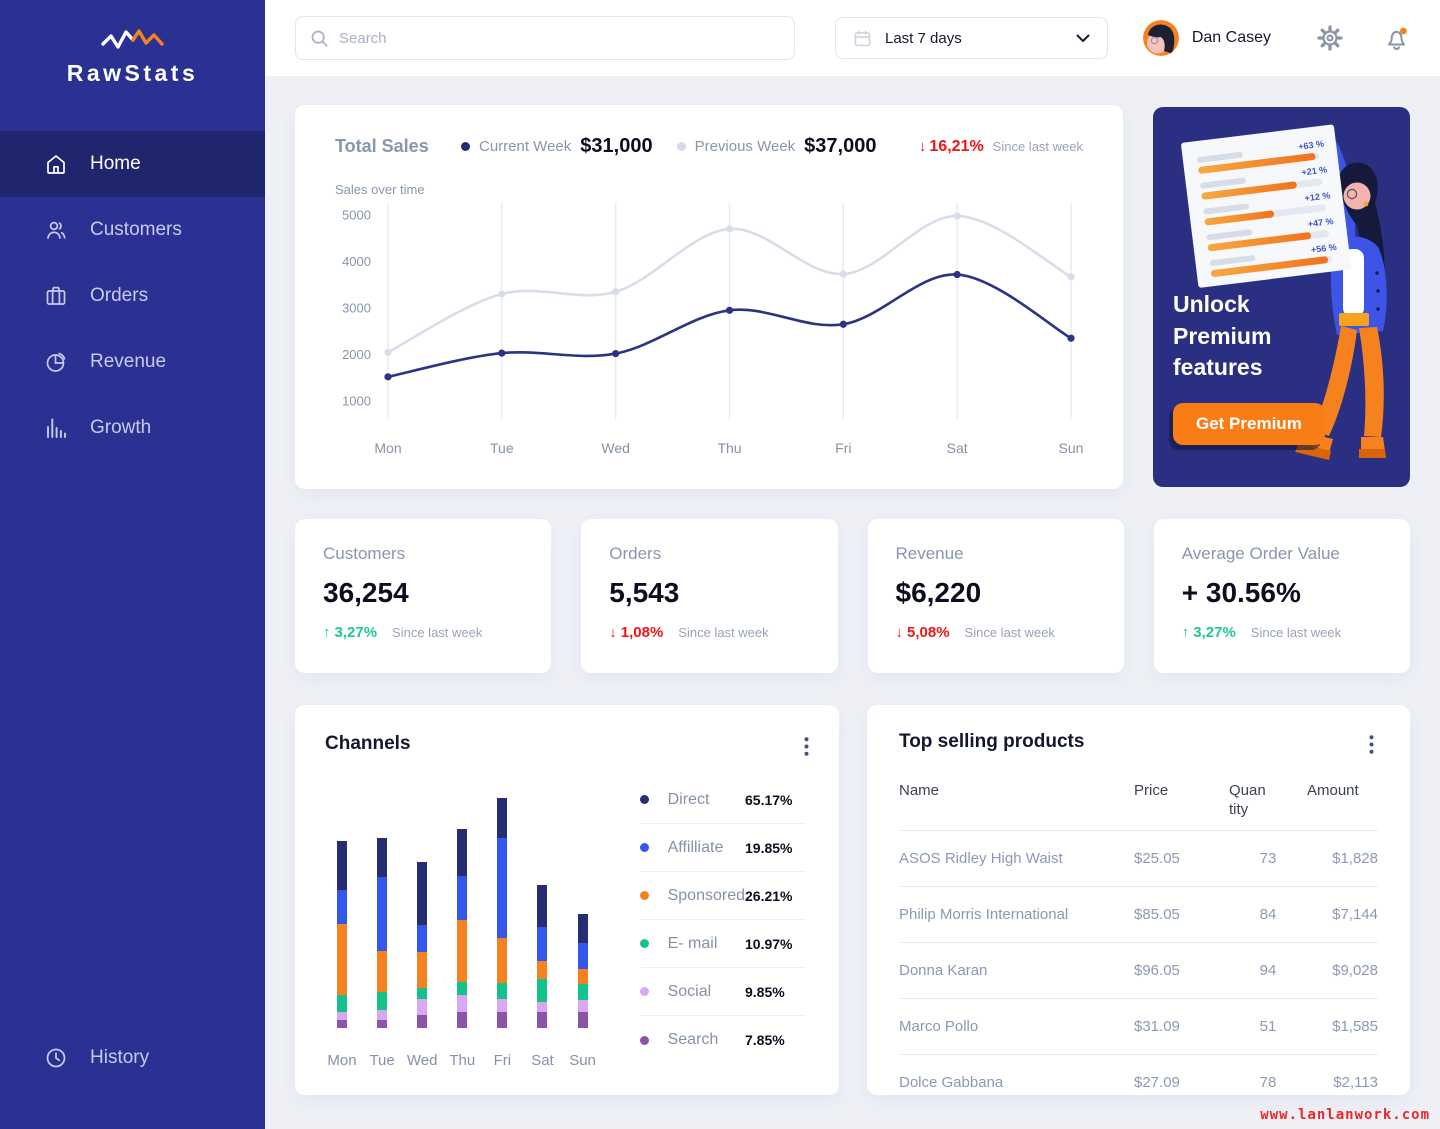  Describe the element at coordinates (1016, 802) in the screenshot. I see `column-header-name: Name` at that location.